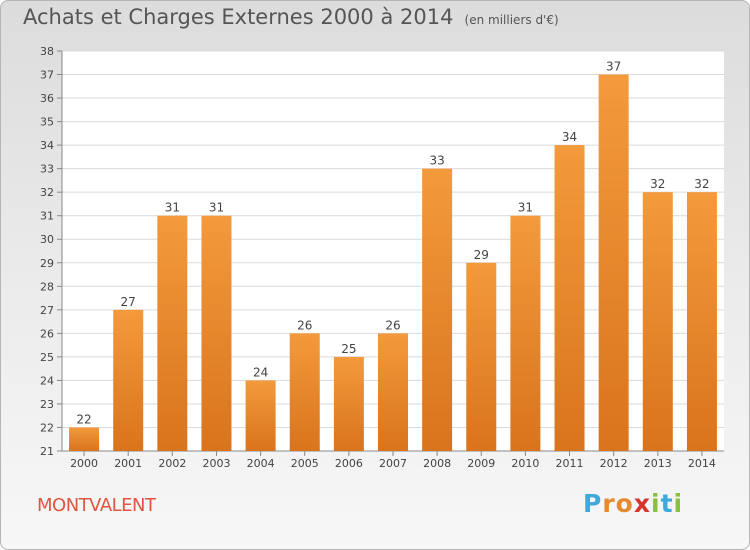 Image resolution: width=750 pixels, height=550 pixels. What do you see at coordinates (658, 463) in the screenshot?
I see `x-tick-label: 2013` at bounding box center [658, 463].